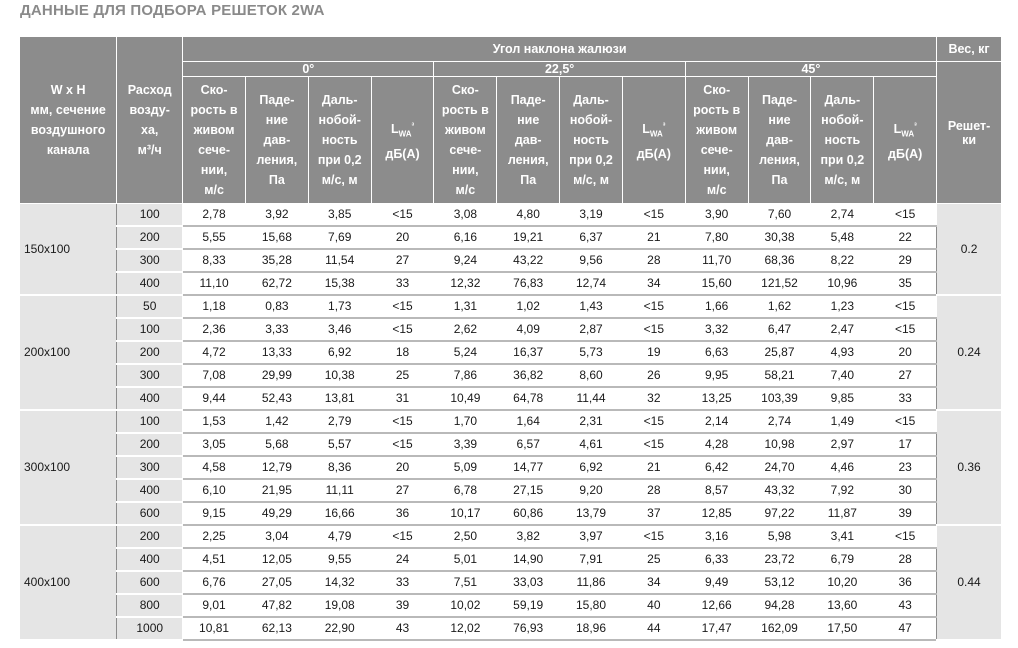 The width and height of the screenshot is (1018, 648). What do you see at coordinates (276, 329) in the screenshot?
I see `value-cell: 3,33` at bounding box center [276, 329].